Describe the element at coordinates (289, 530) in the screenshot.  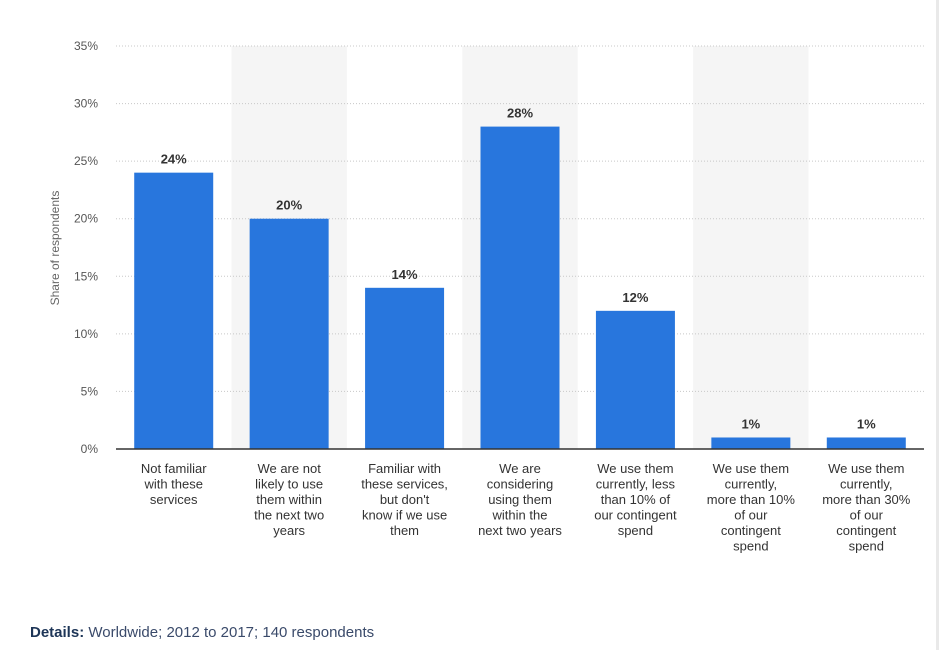
I see `x-tick-label-line: years` at that location.